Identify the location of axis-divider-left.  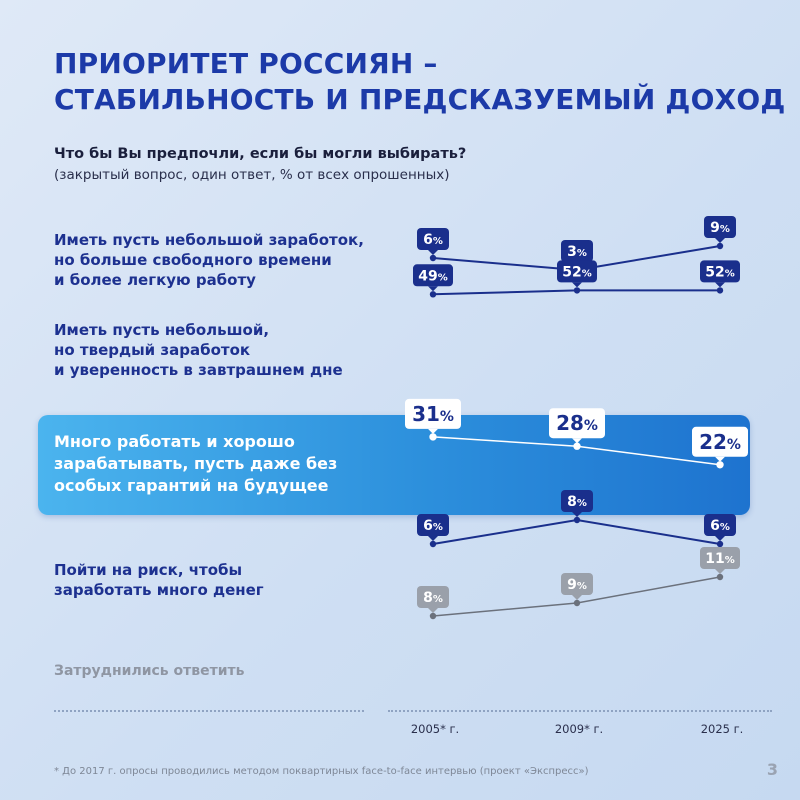
(209, 711).